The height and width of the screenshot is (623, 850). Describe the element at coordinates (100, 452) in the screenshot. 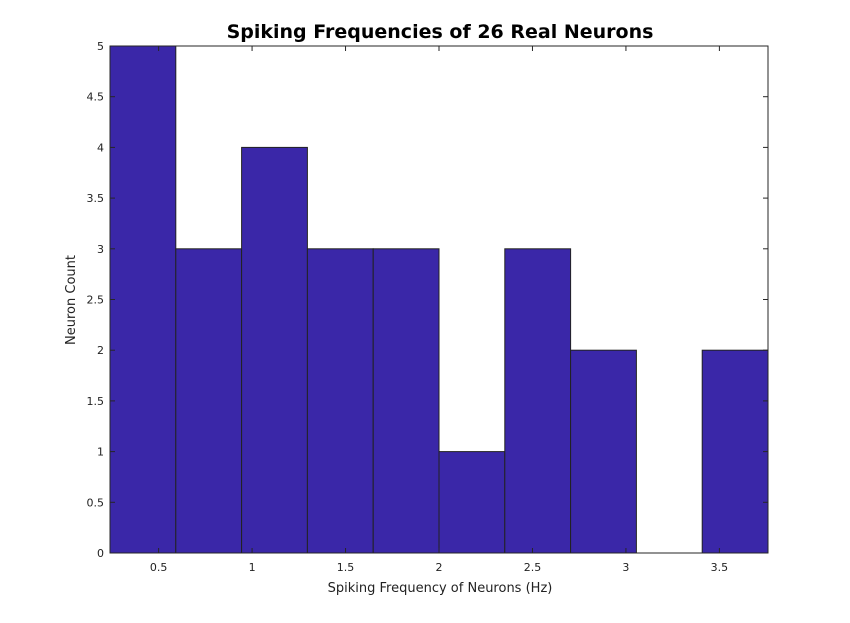

I see `y-tick-label: 1` at that location.